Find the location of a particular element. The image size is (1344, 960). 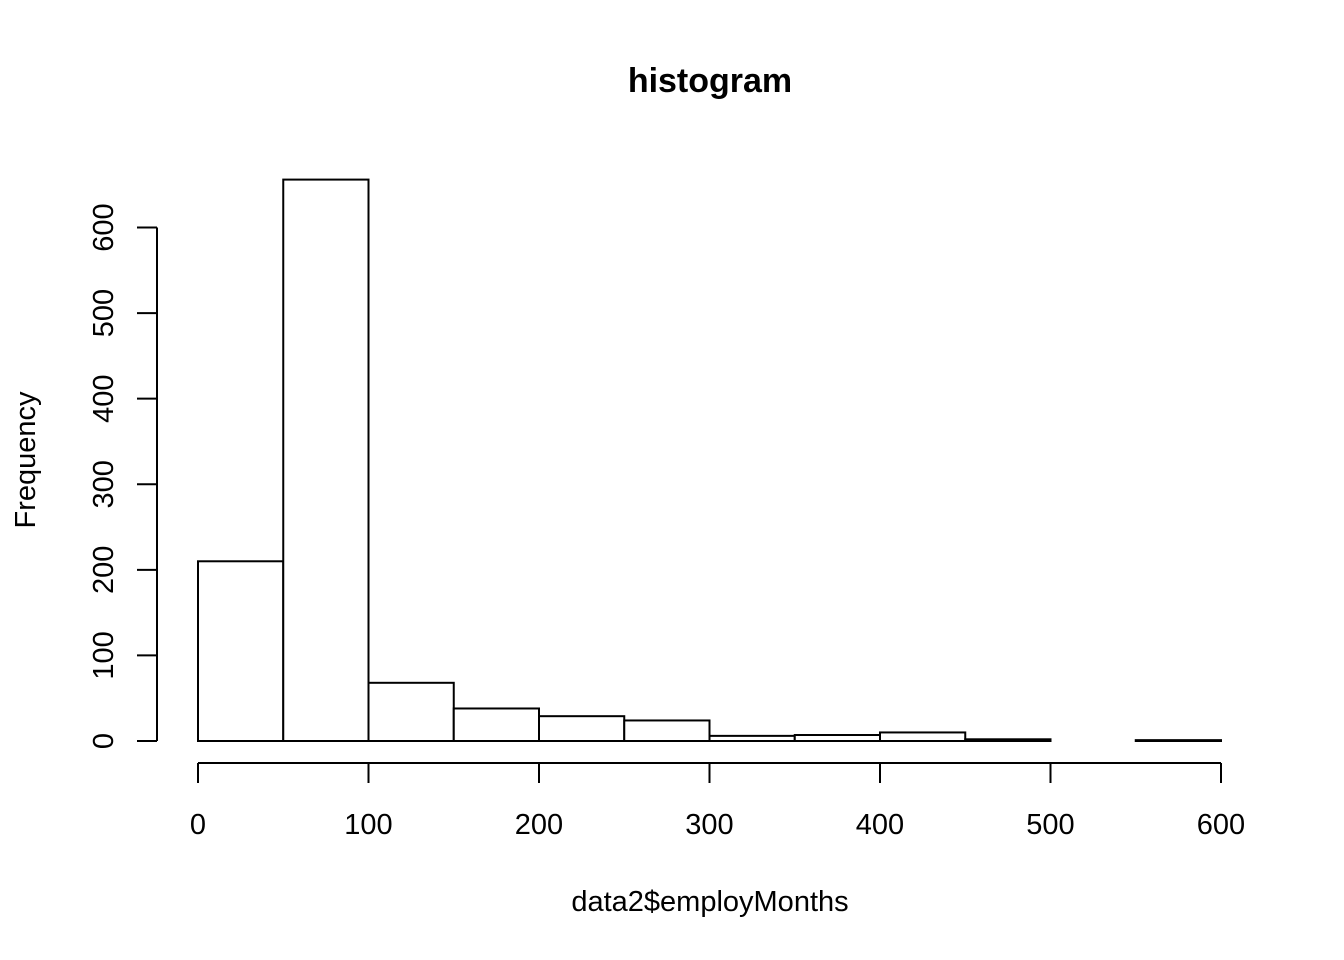

x-tick-label-2: 200 is located at coordinates (539, 825).